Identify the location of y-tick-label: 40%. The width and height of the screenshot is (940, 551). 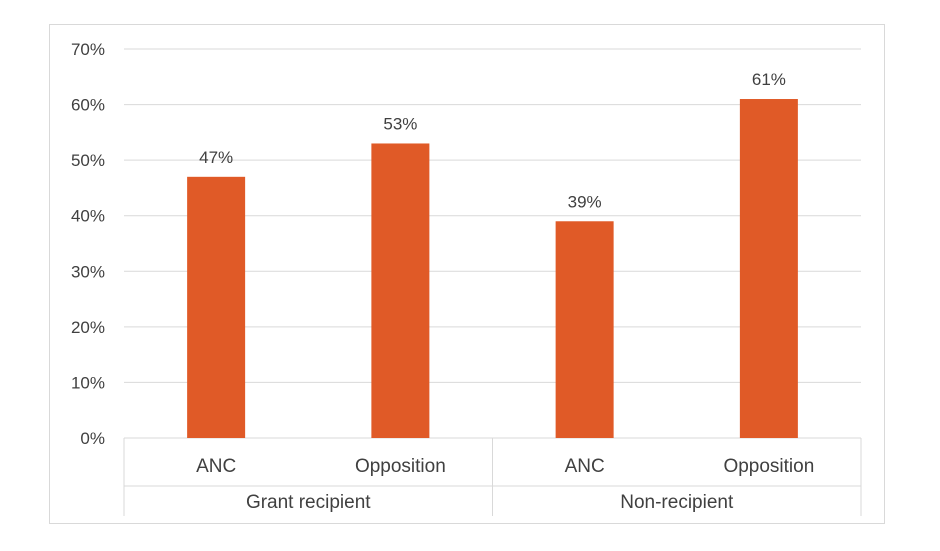
(88, 216).